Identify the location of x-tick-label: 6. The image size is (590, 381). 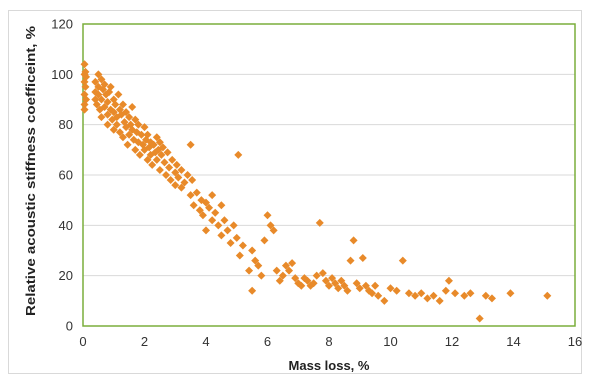
(267, 341).